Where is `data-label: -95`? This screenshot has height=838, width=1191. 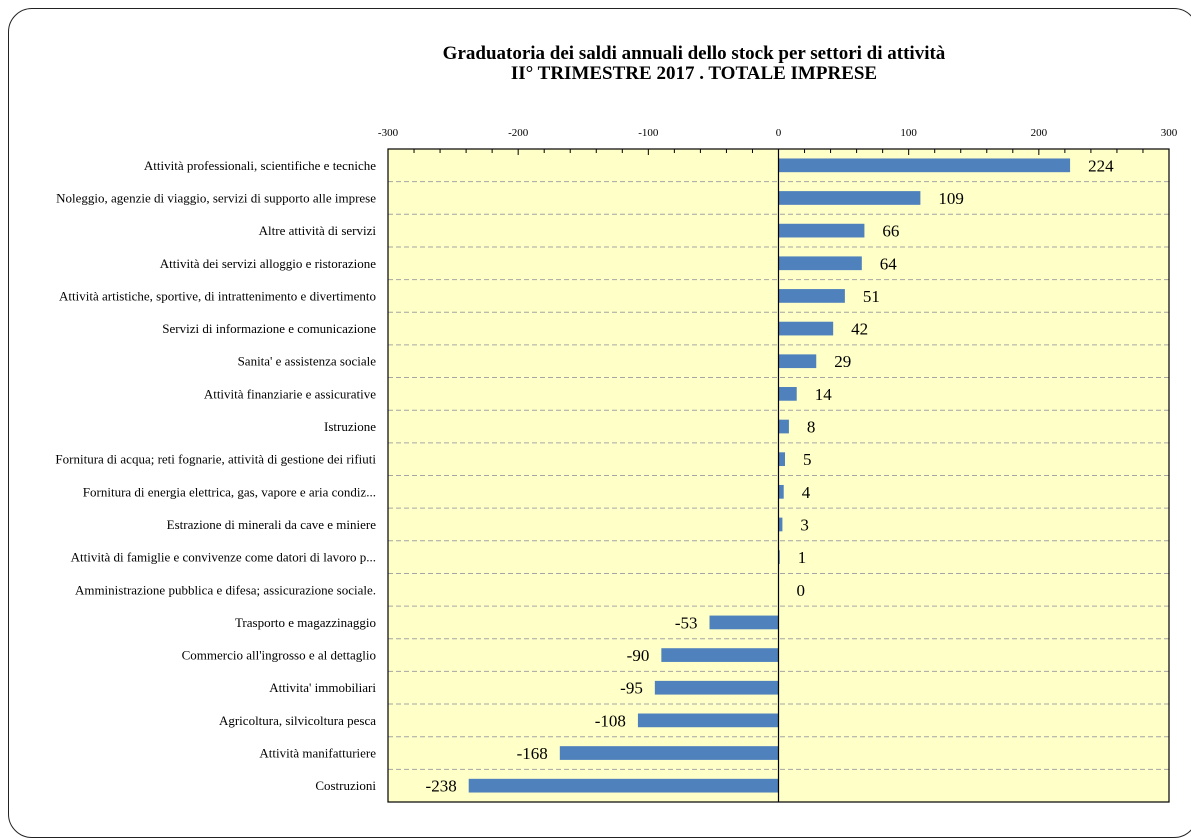 data-label: -95 is located at coordinates (631, 688).